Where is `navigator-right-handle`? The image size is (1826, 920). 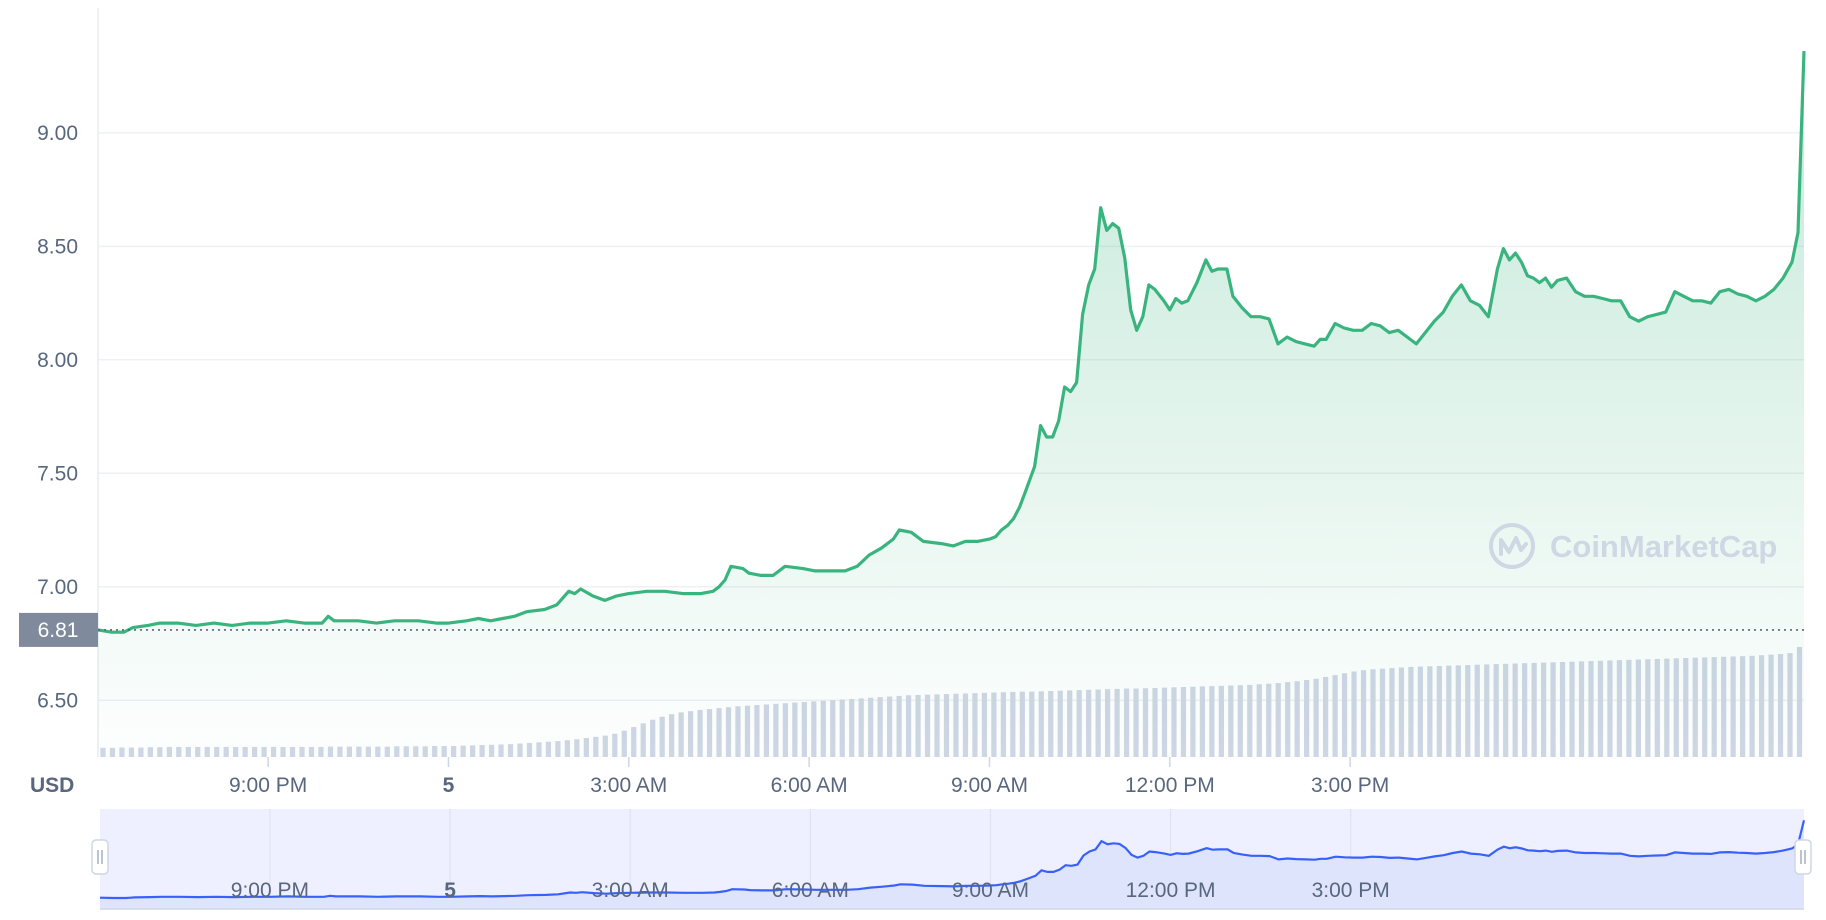
navigator-right-handle is located at coordinates (1803, 857).